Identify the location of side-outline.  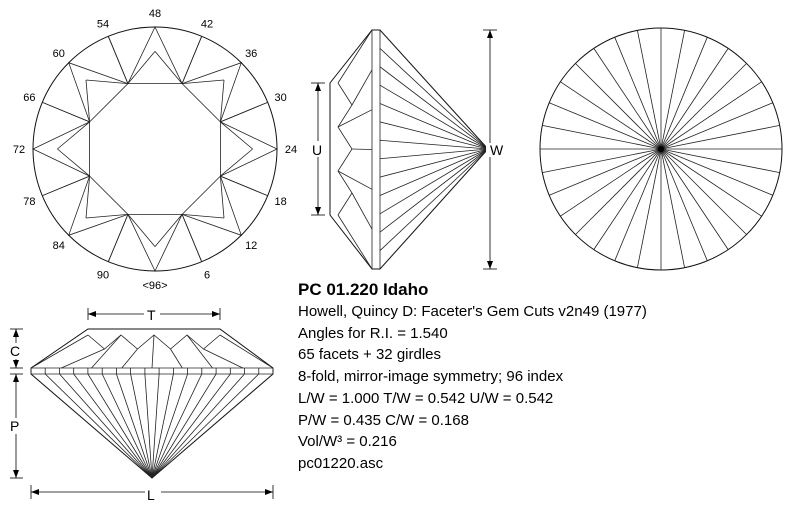
(409, 149).